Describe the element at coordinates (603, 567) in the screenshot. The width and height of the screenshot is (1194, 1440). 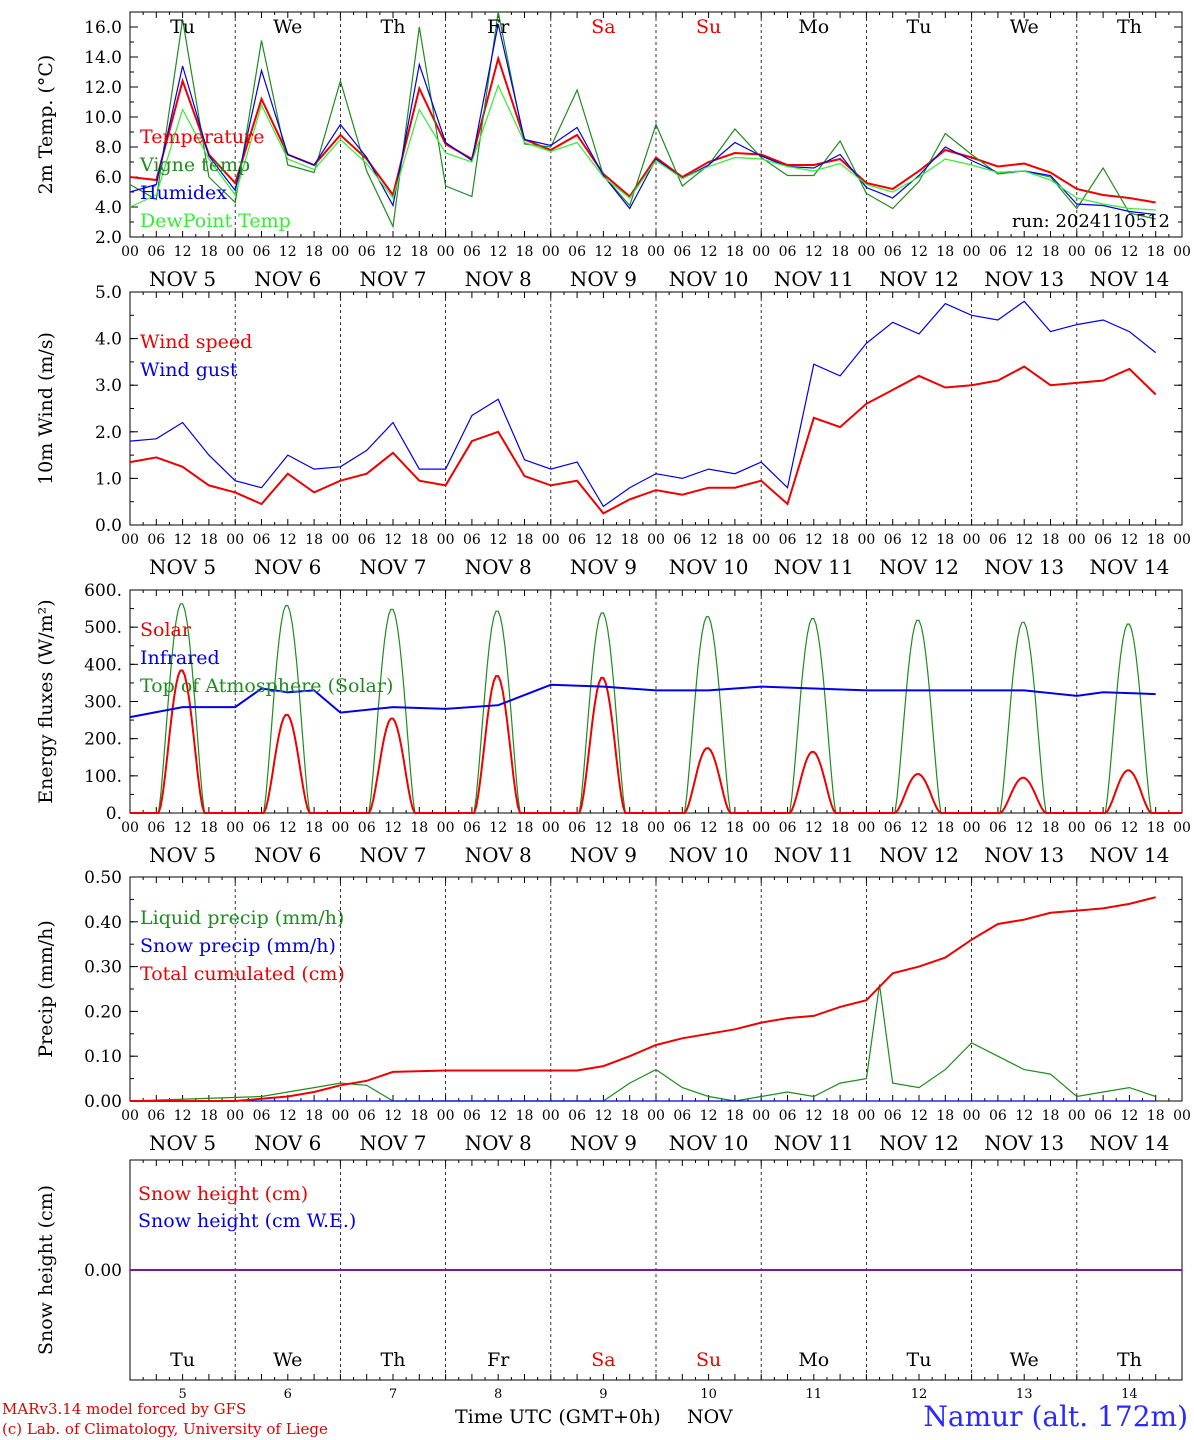
I see `date-label: NOV 9` at that location.